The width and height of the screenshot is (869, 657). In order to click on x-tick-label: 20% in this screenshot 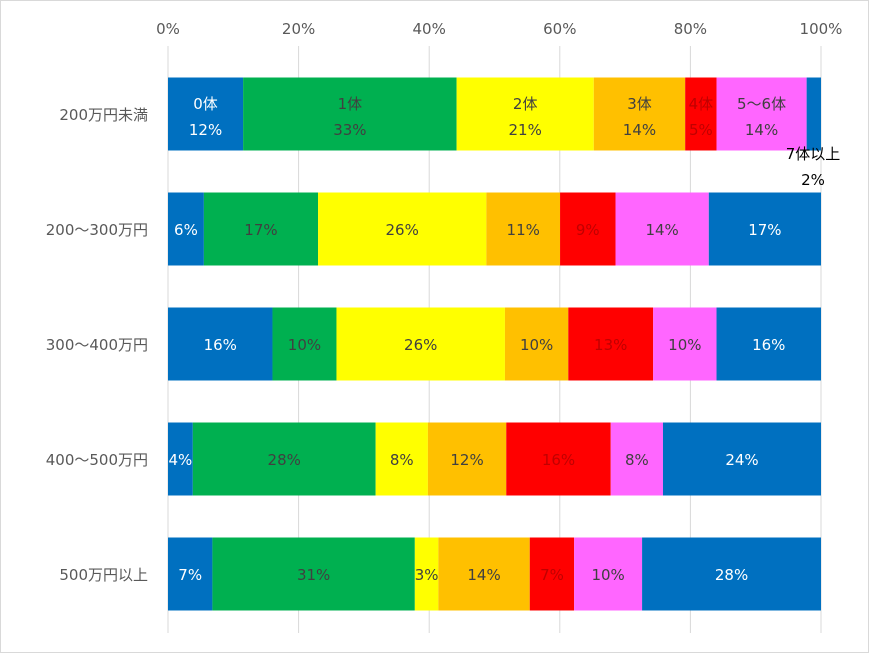, I will do `click(298, 29)`.